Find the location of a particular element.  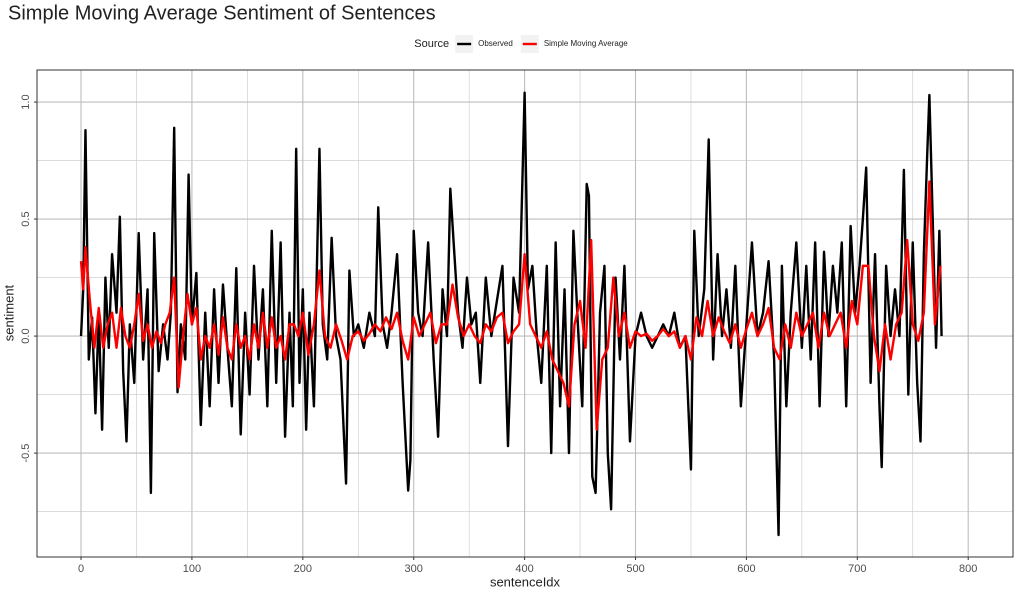

x-axis-label: sentenceIdx is located at coordinates (525, 581).